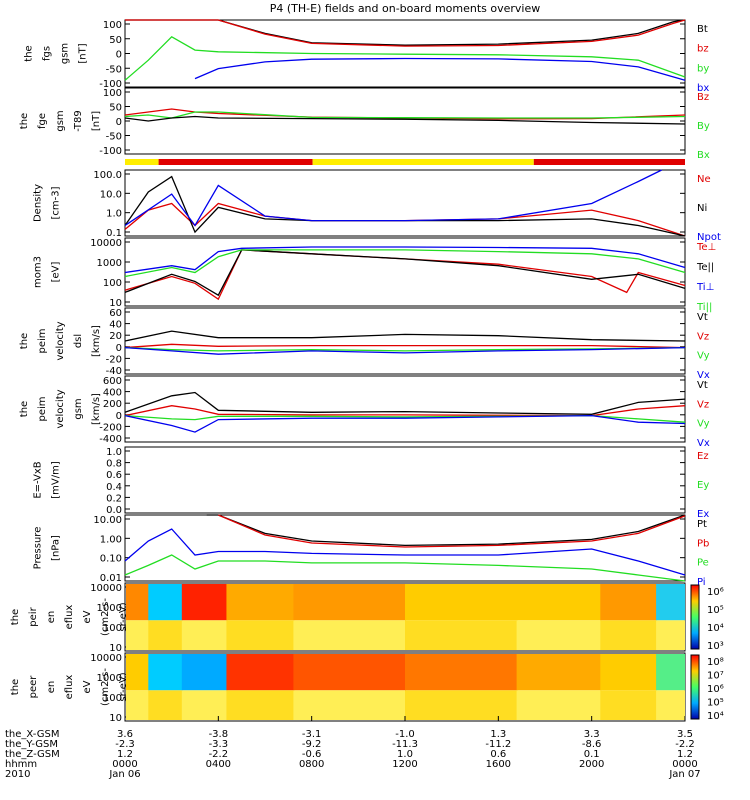 This screenshot has height=800, width=750. What do you see at coordinates (498, 734) in the screenshot?
I see `ephemeris-value: 1.3` at bounding box center [498, 734].